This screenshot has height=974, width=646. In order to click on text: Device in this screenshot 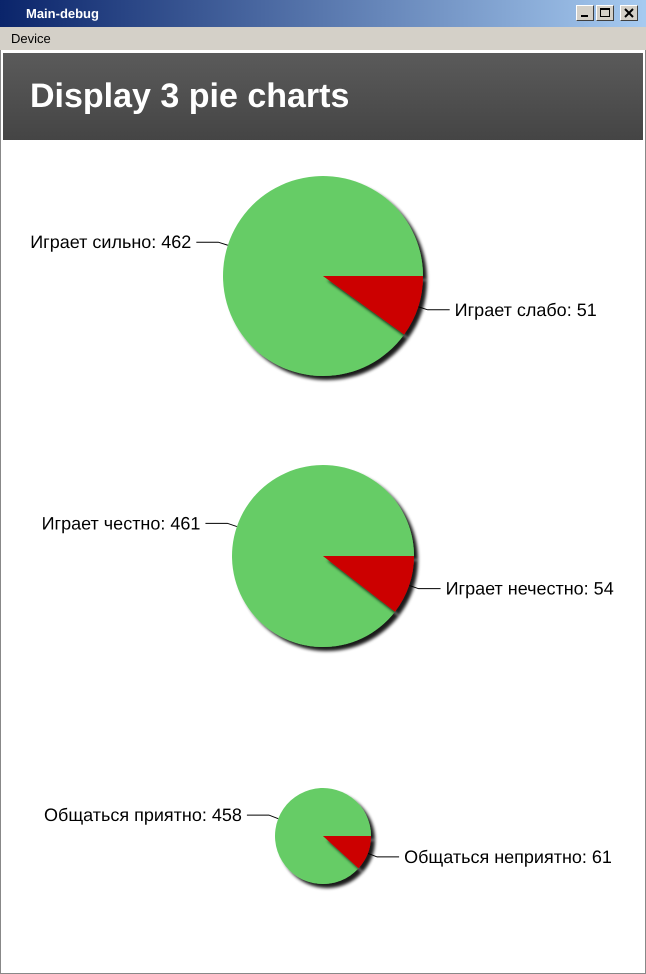, I will do `click(31, 38)`.